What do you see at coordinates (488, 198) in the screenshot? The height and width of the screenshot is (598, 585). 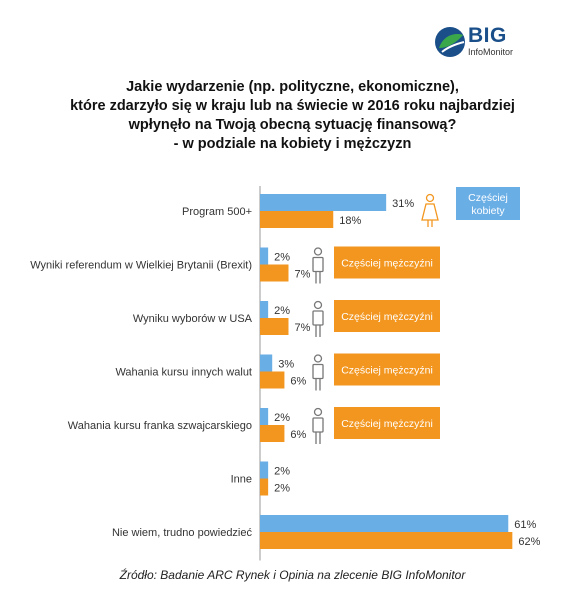 I see `callout-text: Częściej` at bounding box center [488, 198].